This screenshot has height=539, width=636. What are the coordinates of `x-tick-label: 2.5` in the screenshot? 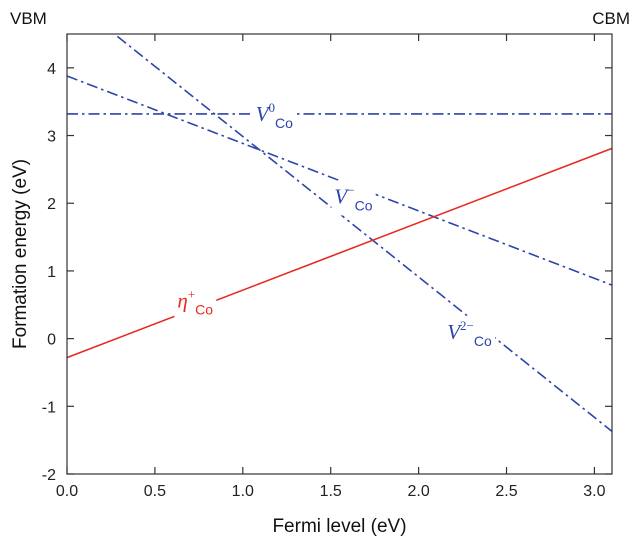 It's located at (506, 491).